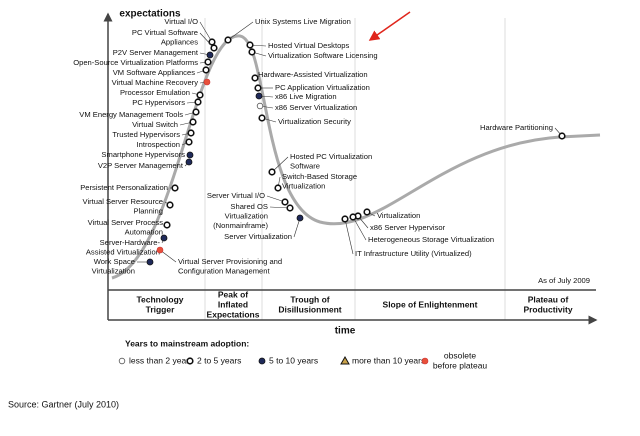  What do you see at coordinates (309, 299) in the screenshot?
I see `phase-label: Trough of` at bounding box center [309, 299].